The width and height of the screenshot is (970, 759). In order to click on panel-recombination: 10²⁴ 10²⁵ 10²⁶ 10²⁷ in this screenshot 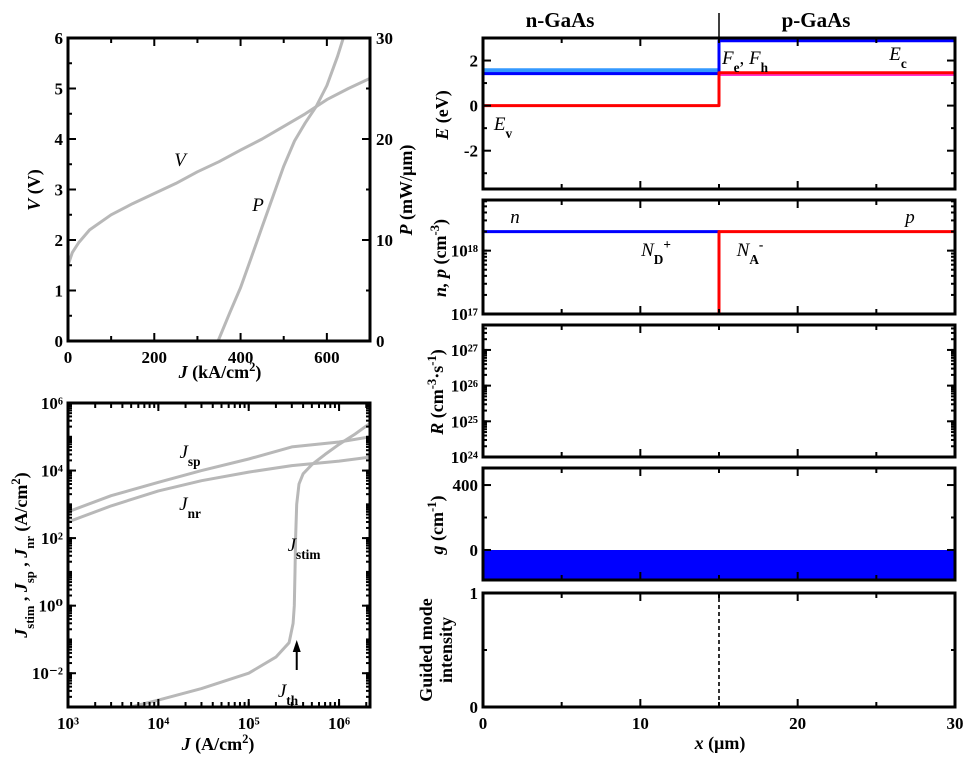, I will do `click(704, 395)`.